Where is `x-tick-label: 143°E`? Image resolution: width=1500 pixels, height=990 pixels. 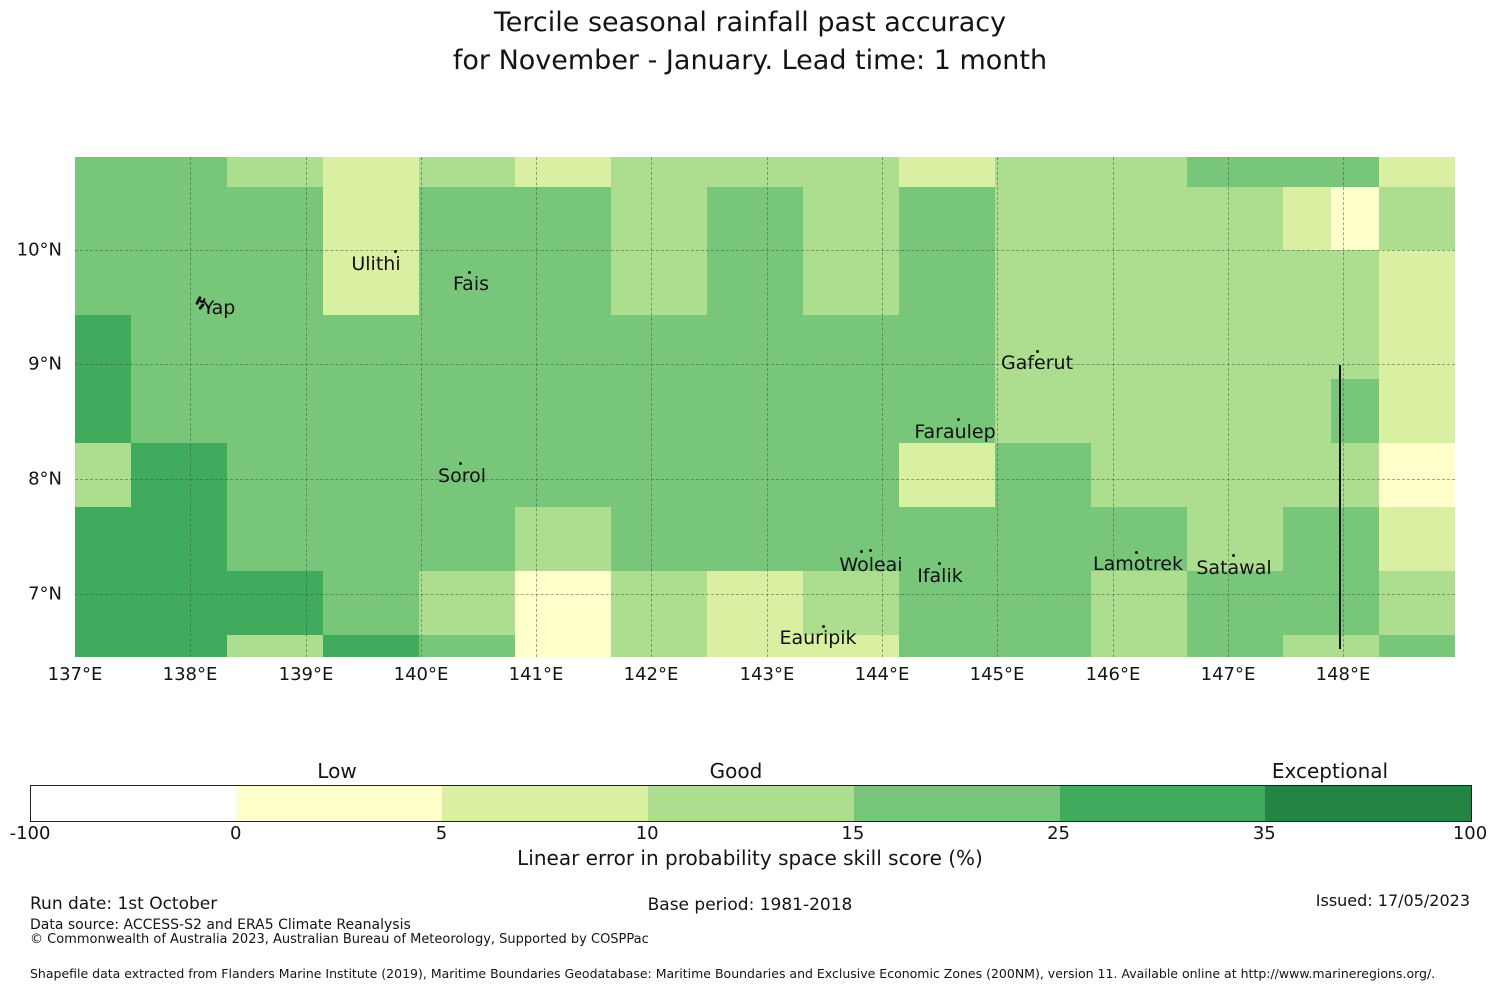 x-tick-label: 143°E is located at coordinates (767, 674).